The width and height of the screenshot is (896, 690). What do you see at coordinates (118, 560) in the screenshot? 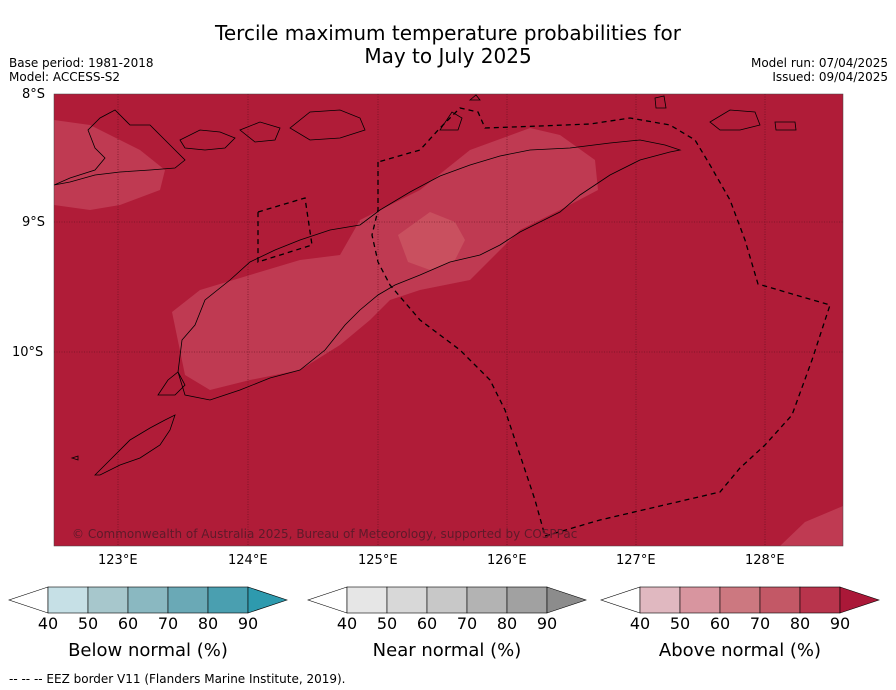
I see `lon-label-123e: 123°E` at bounding box center [118, 560].